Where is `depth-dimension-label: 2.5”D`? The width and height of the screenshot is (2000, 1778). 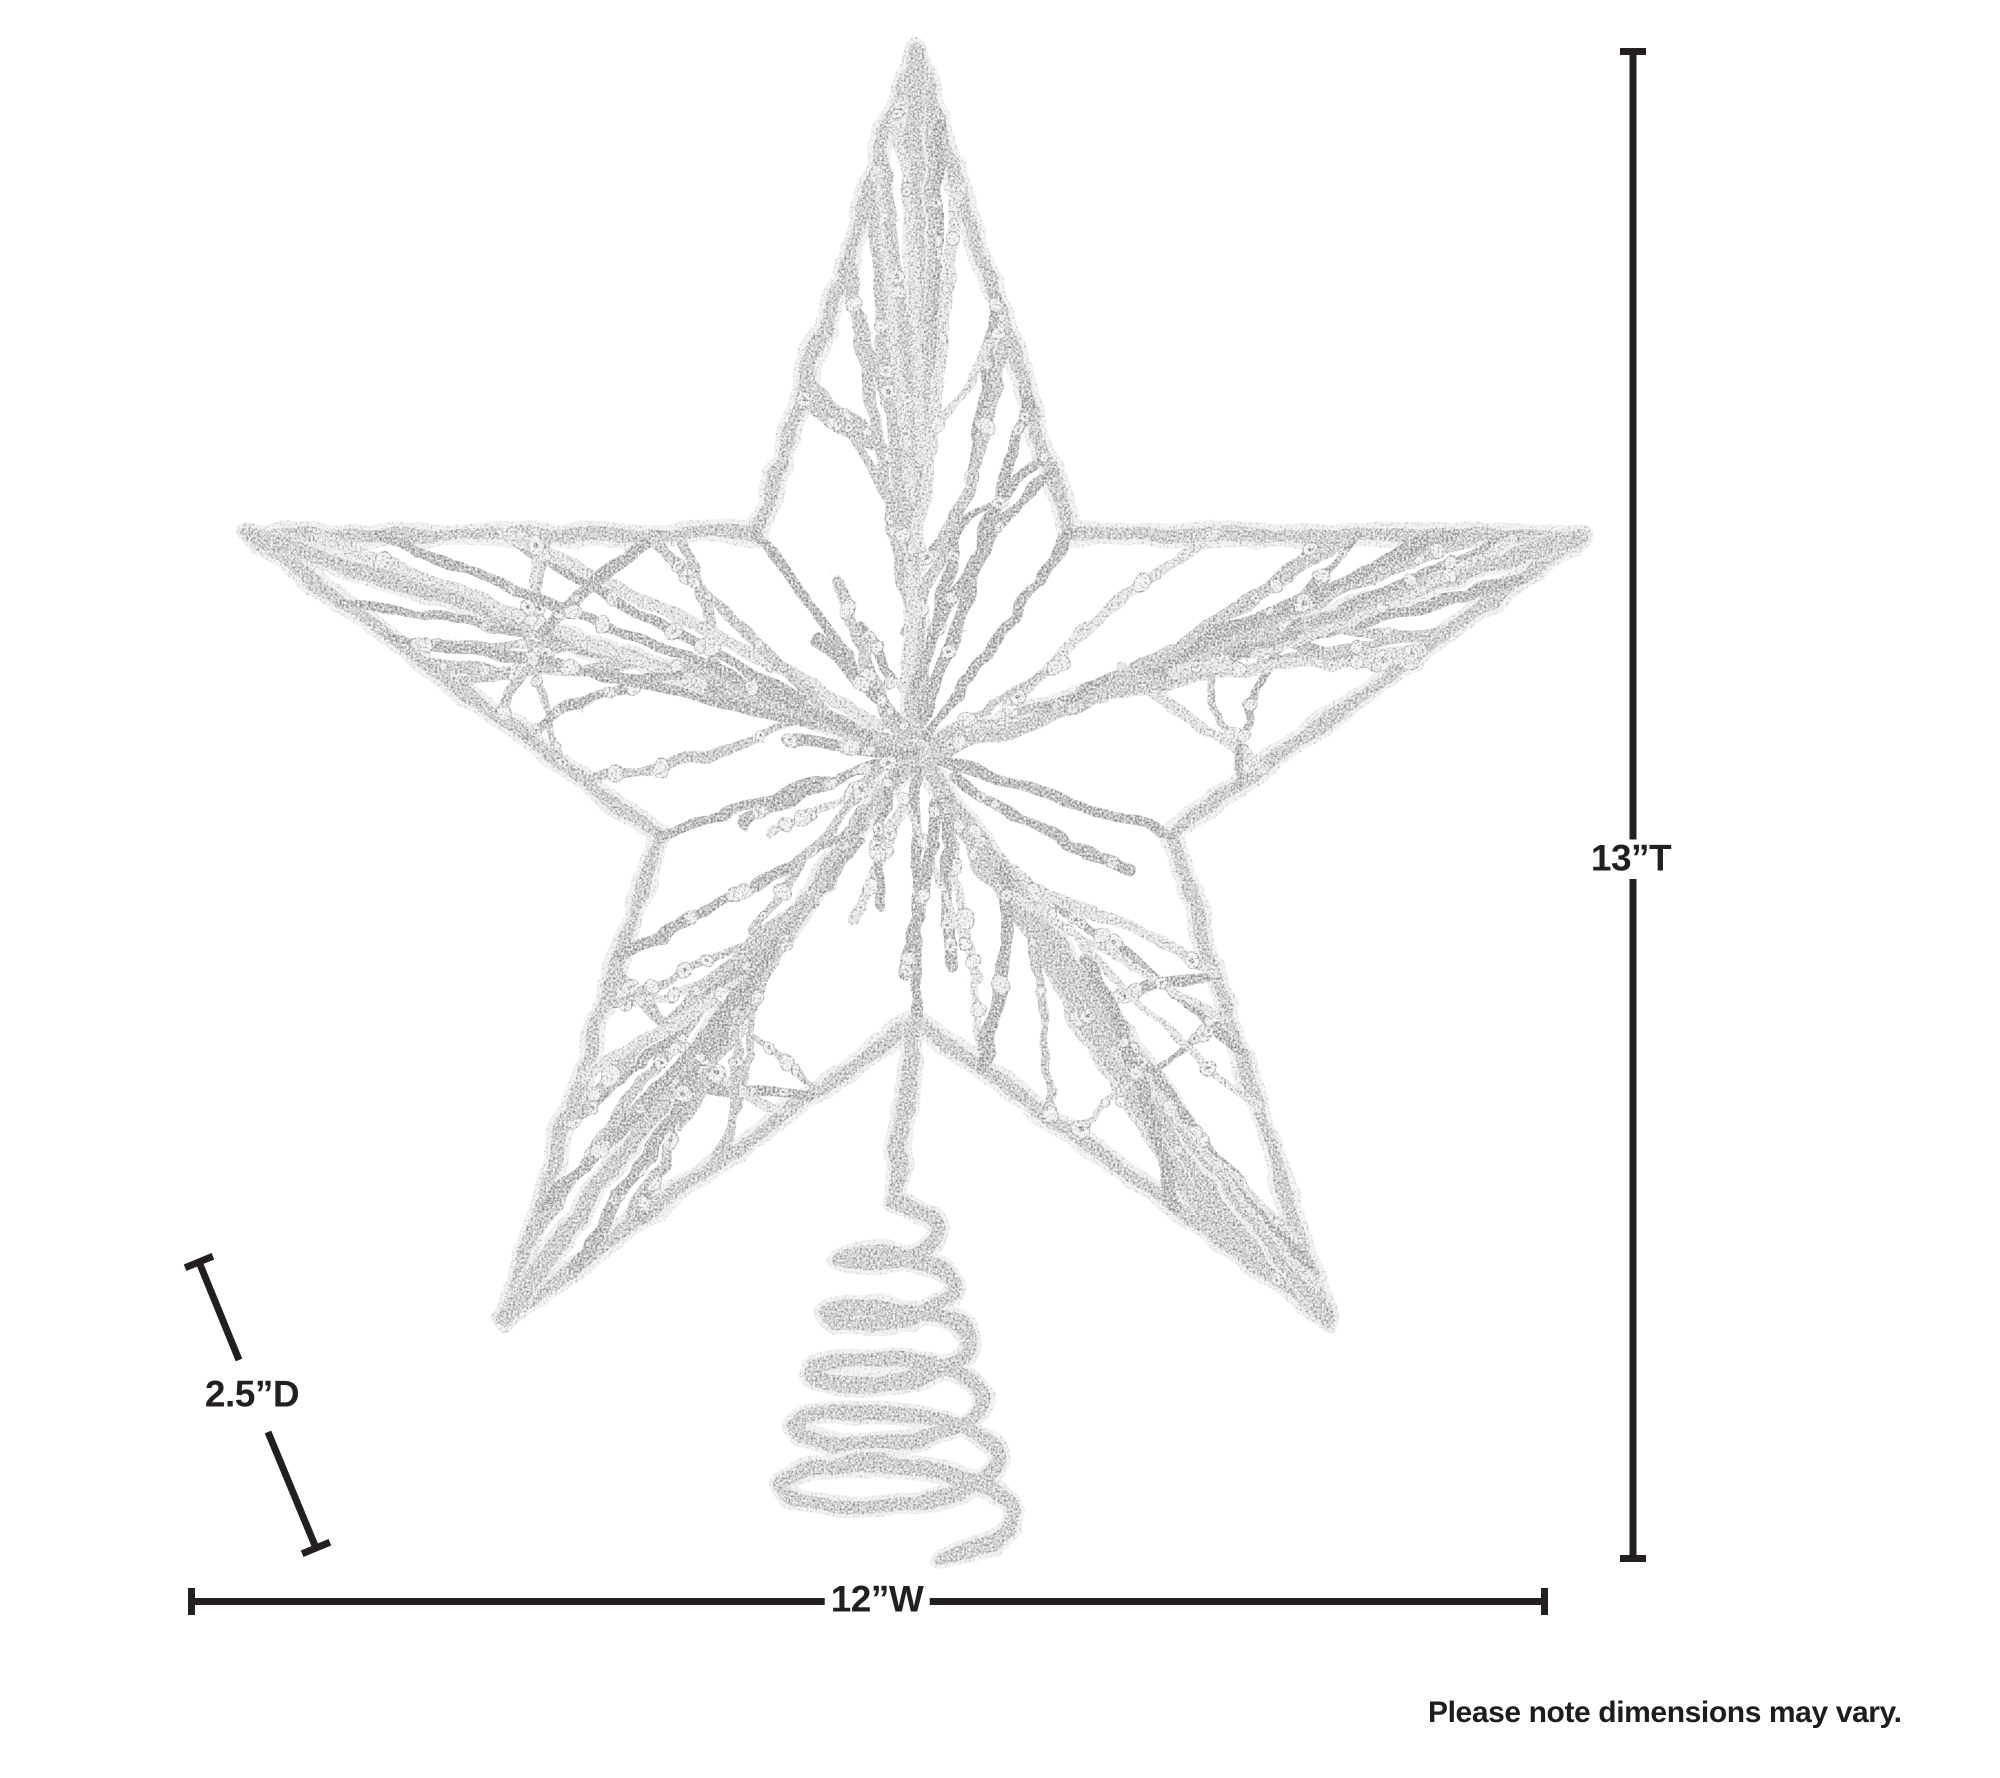 depth-dimension-label: 2.5”D is located at coordinates (252, 1394).